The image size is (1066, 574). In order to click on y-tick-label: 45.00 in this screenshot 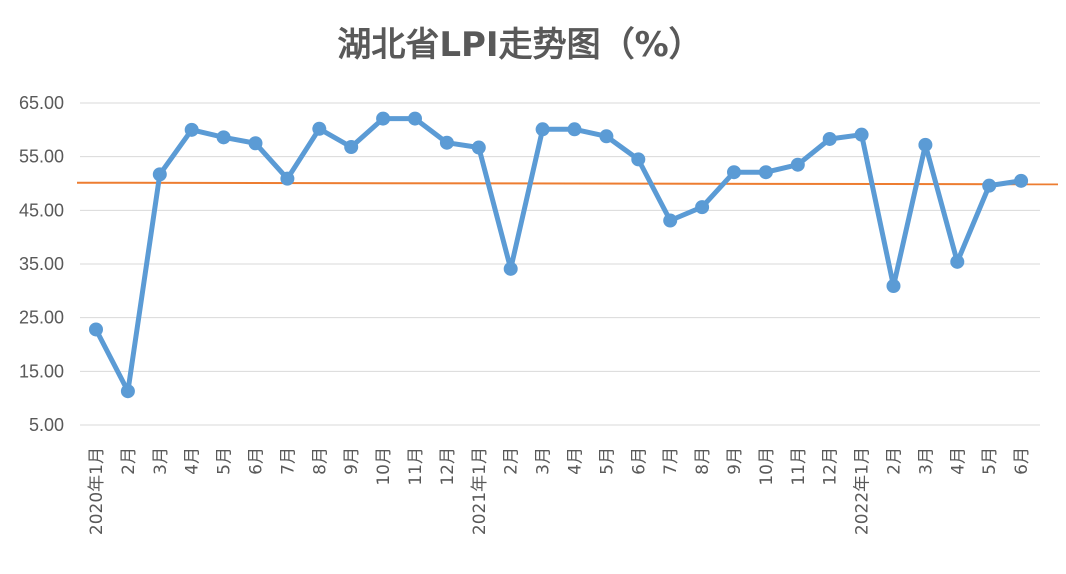, I will do `click(41, 210)`.